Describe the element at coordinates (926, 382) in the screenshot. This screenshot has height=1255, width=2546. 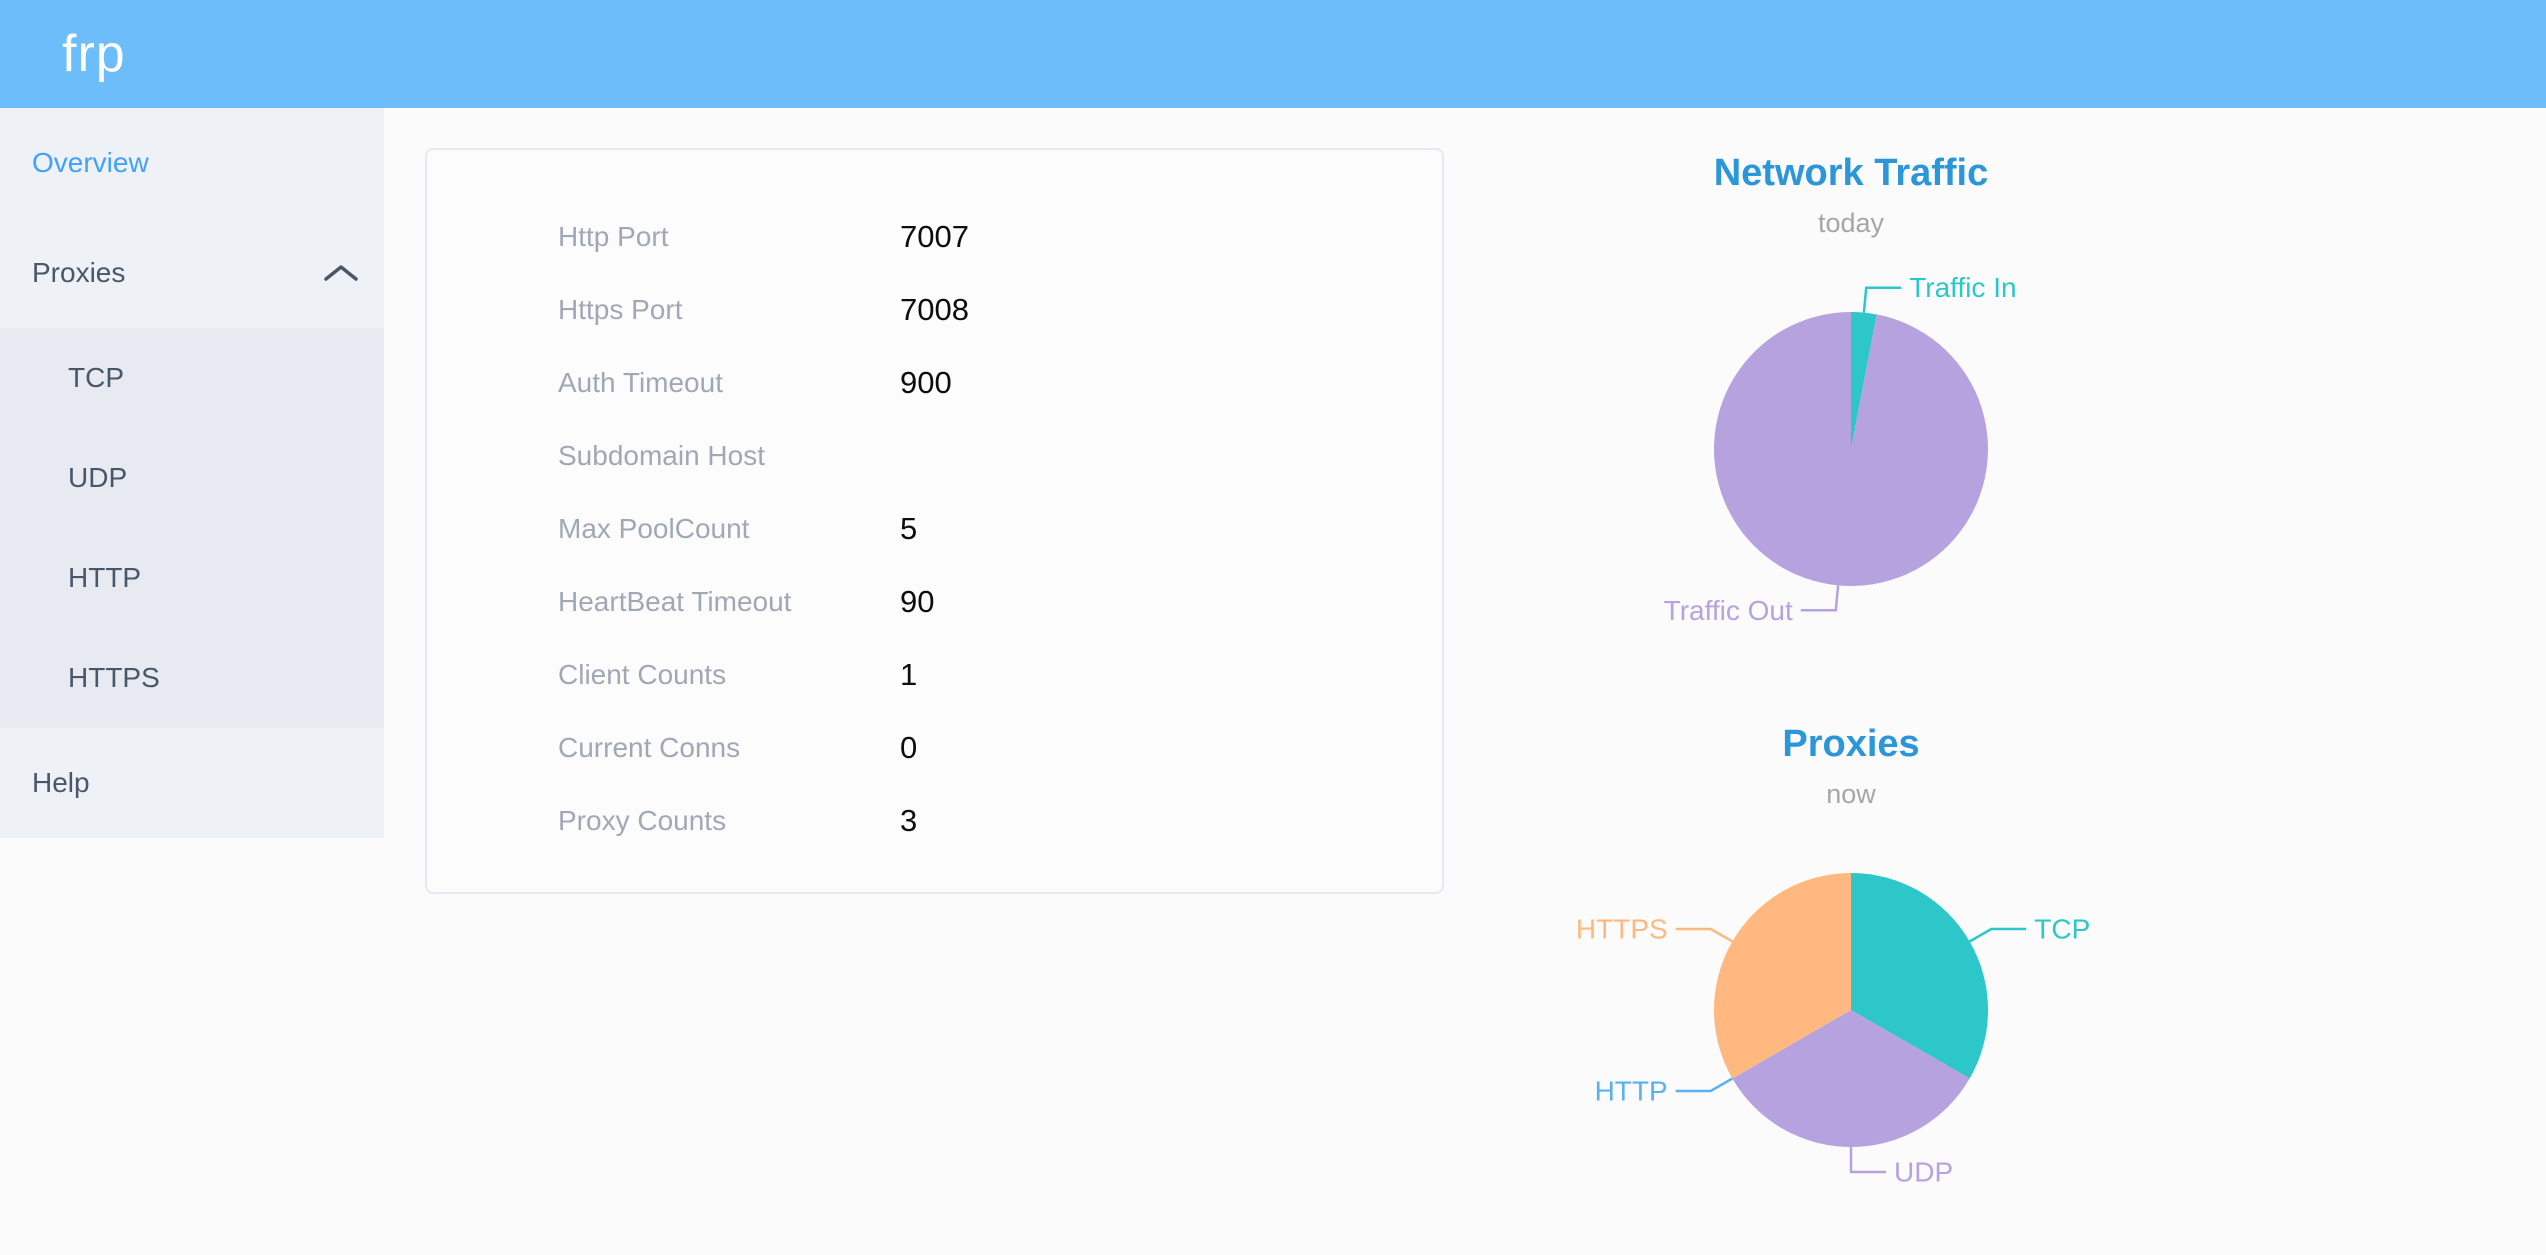
I see `row-value: 900` at that location.